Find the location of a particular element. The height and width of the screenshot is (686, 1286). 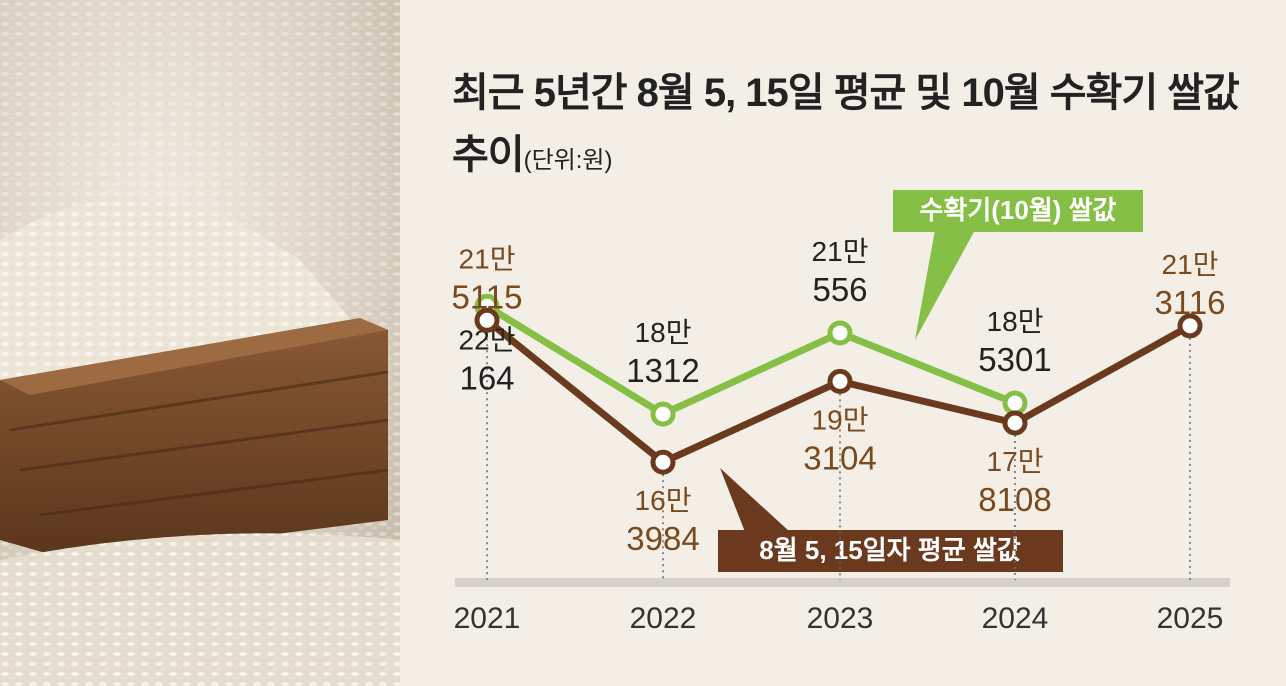

value-label: 21만 3116 is located at coordinates (1190, 284).